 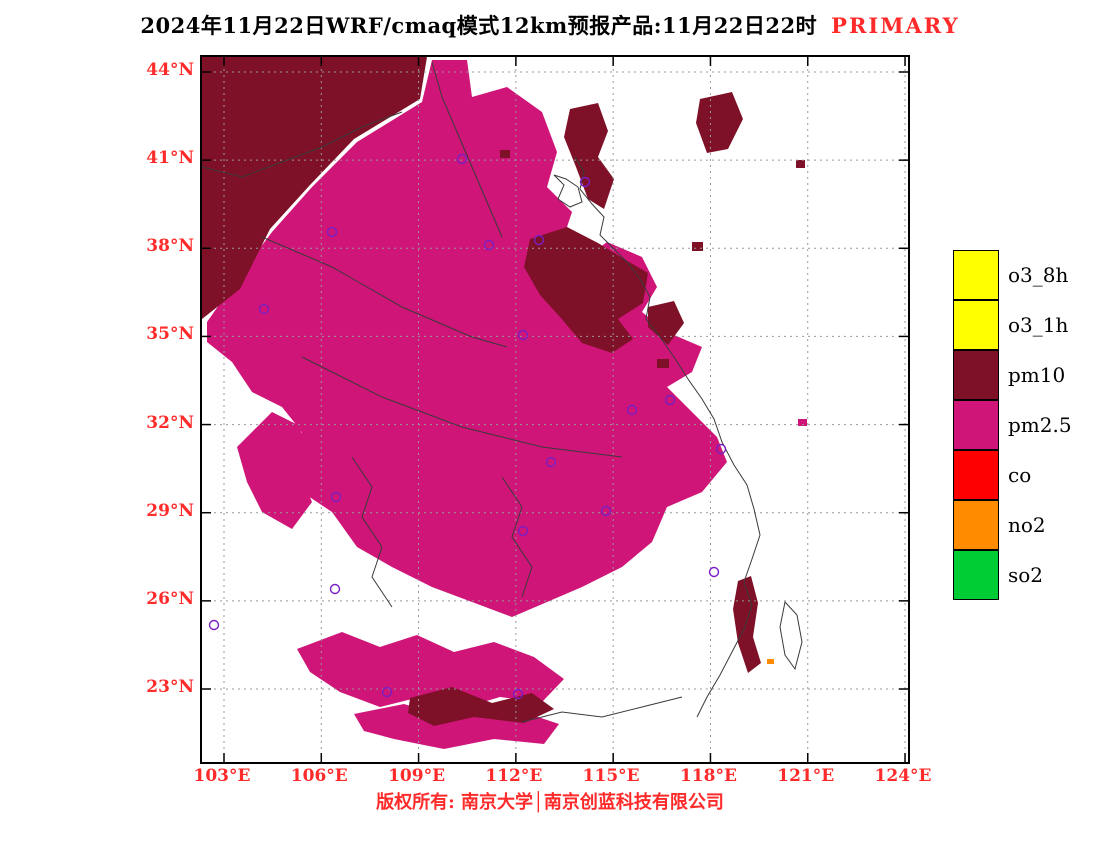 I want to click on lon-tick-label: 112°E, so click(x=514, y=776).